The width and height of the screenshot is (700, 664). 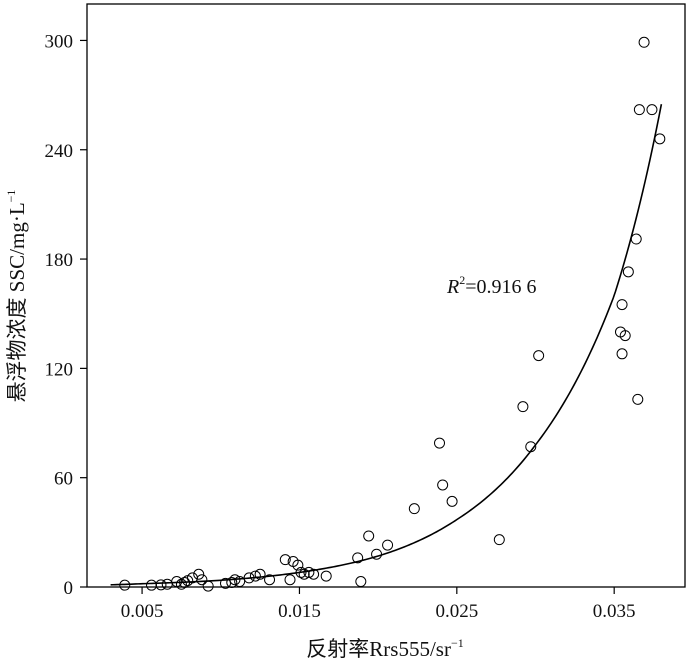 I want to click on y-axis-title: 悬浮物浓度 SSC/mg·L−1, so click(x=16, y=296).